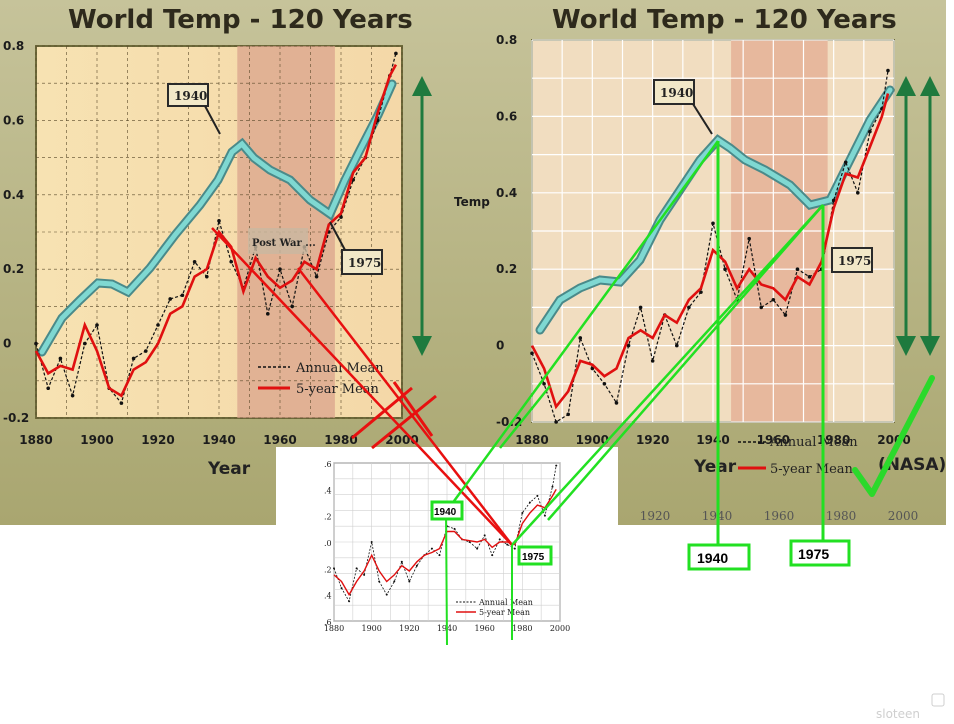 The width and height of the screenshot is (954, 724). What do you see at coordinates (833, 440) in the screenshot?
I see `right-x-tick-label: 1980` at bounding box center [833, 440].